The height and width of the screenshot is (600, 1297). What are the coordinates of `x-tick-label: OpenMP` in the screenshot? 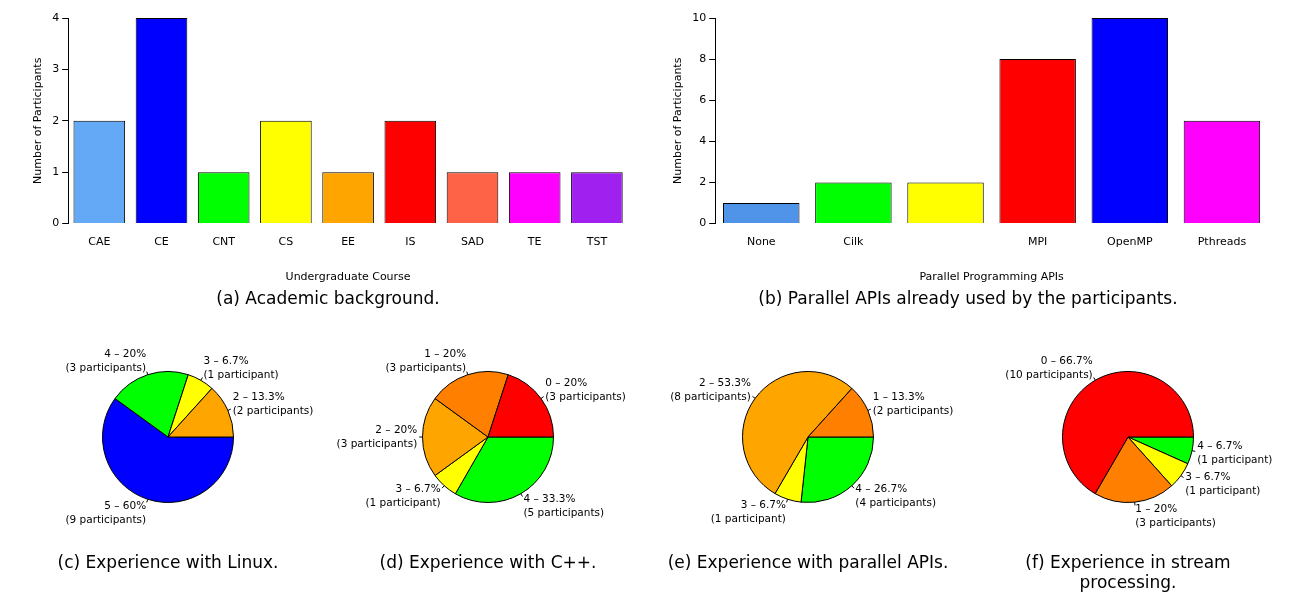 It's located at (1130, 242).